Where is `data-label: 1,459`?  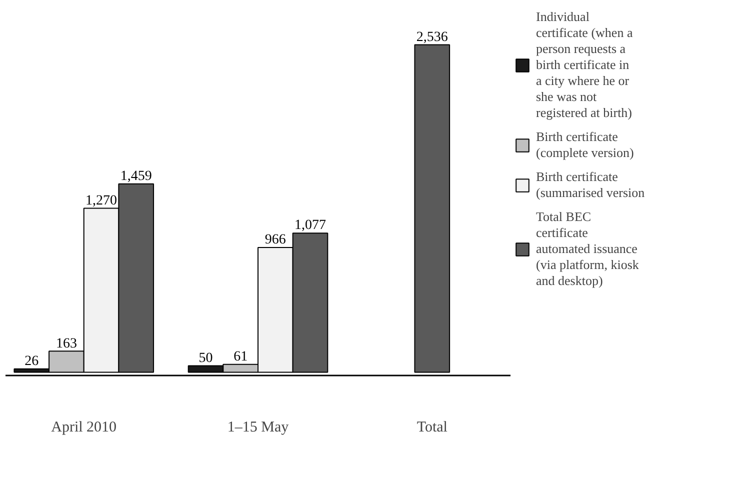 data-label: 1,459 is located at coordinates (136, 176).